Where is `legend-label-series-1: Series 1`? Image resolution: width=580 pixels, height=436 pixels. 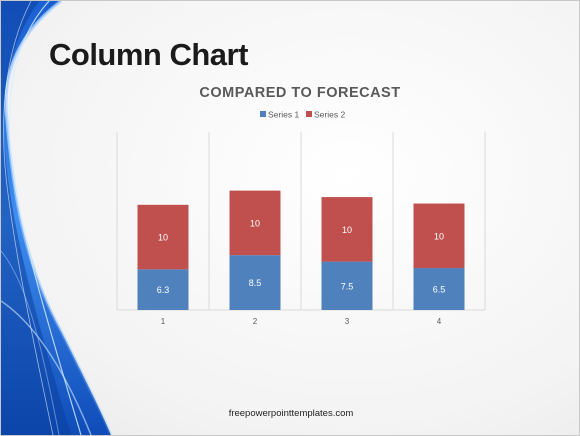
legend-label-series-1: Series 1 is located at coordinates (283, 115).